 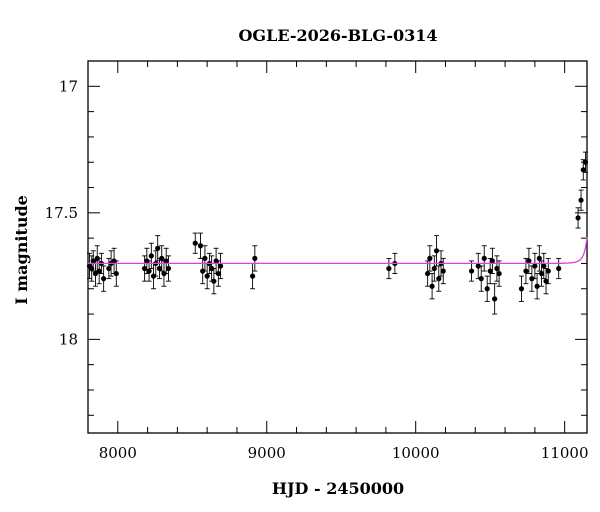 I want to click on x-tick-label: 9000, so click(x=267, y=453).